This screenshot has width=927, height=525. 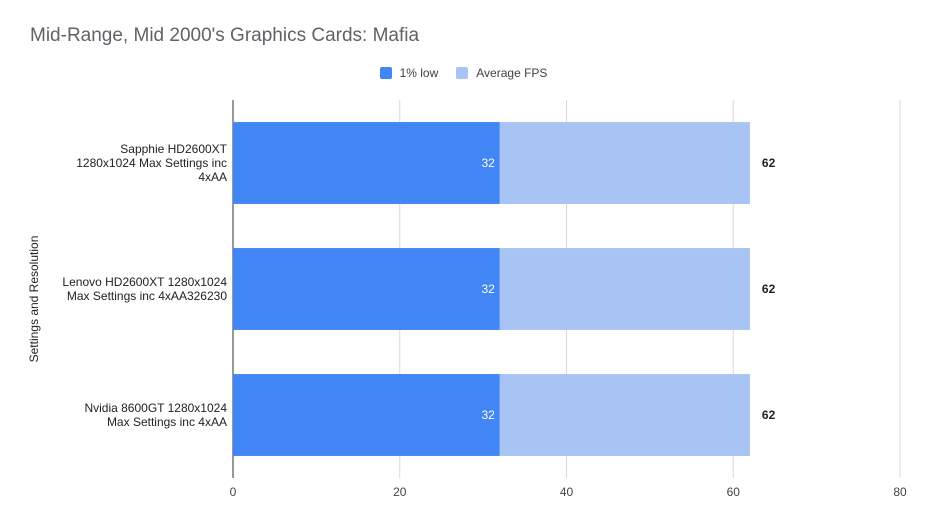 I want to click on legend: 1% low Average FPS, so click(x=463, y=73).